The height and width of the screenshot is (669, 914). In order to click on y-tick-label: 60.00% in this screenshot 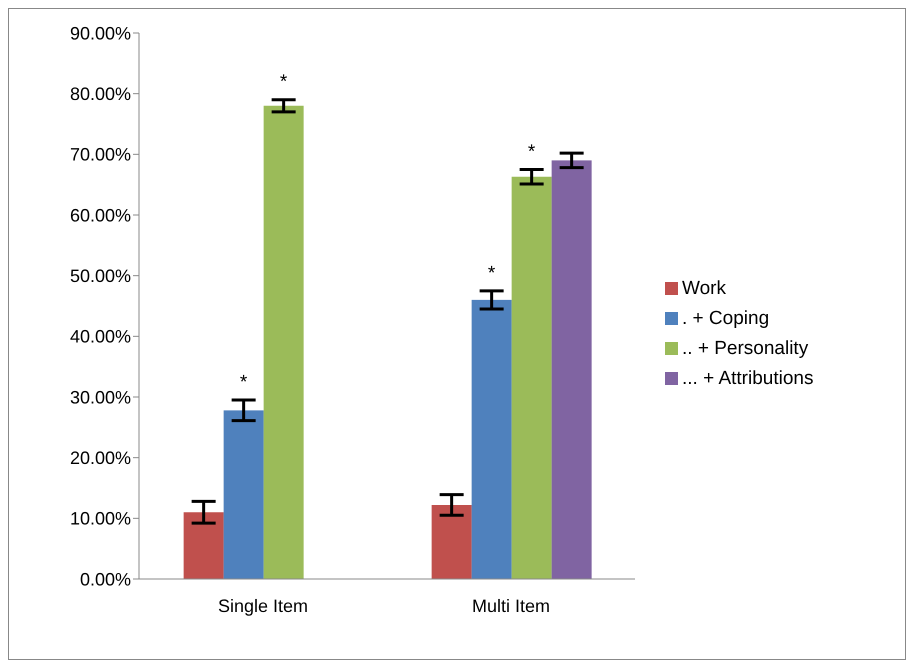, I will do `click(100, 215)`.